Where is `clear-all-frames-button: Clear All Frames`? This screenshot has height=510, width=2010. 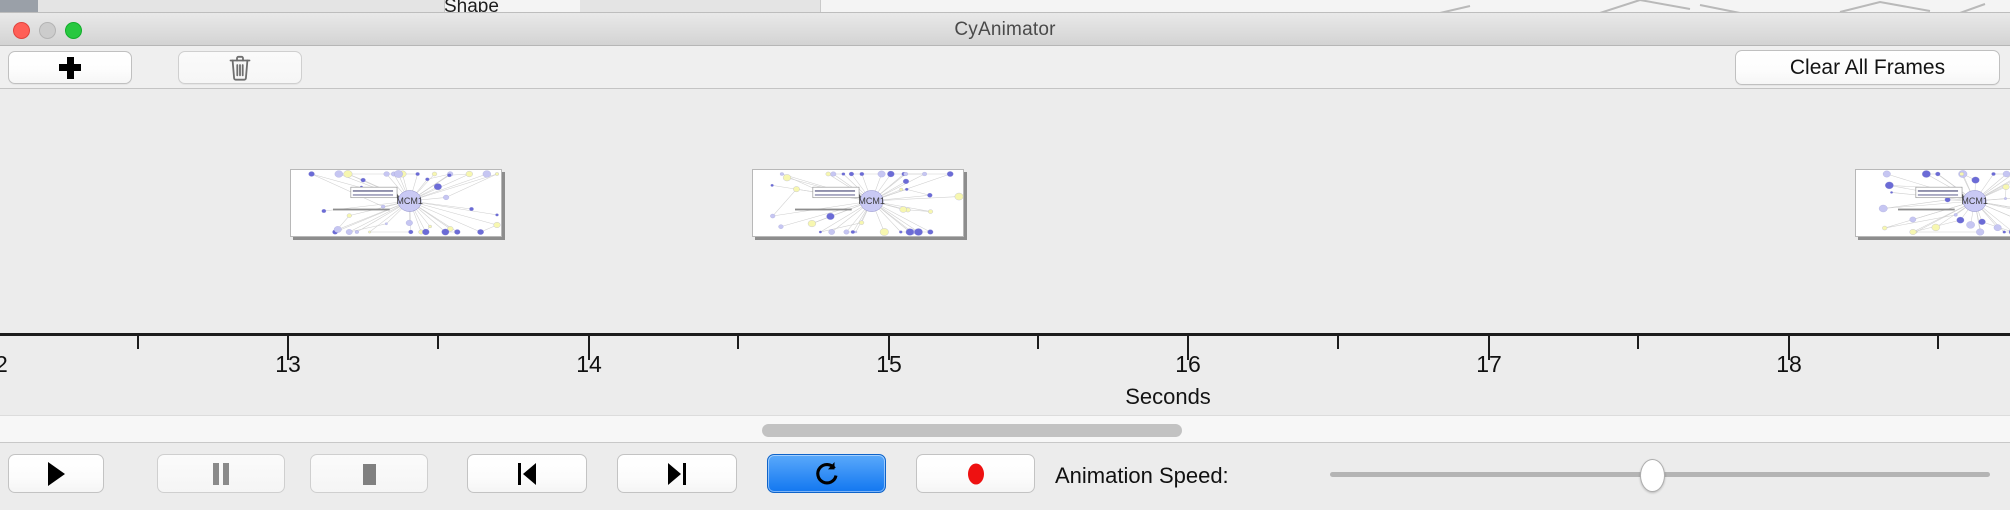 clear-all-frames-button: Clear All Frames is located at coordinates (1867, 67).